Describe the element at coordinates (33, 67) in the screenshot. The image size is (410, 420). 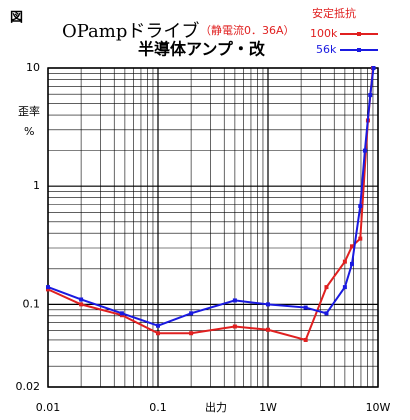
I see `y-tick-label: 10` at that location.